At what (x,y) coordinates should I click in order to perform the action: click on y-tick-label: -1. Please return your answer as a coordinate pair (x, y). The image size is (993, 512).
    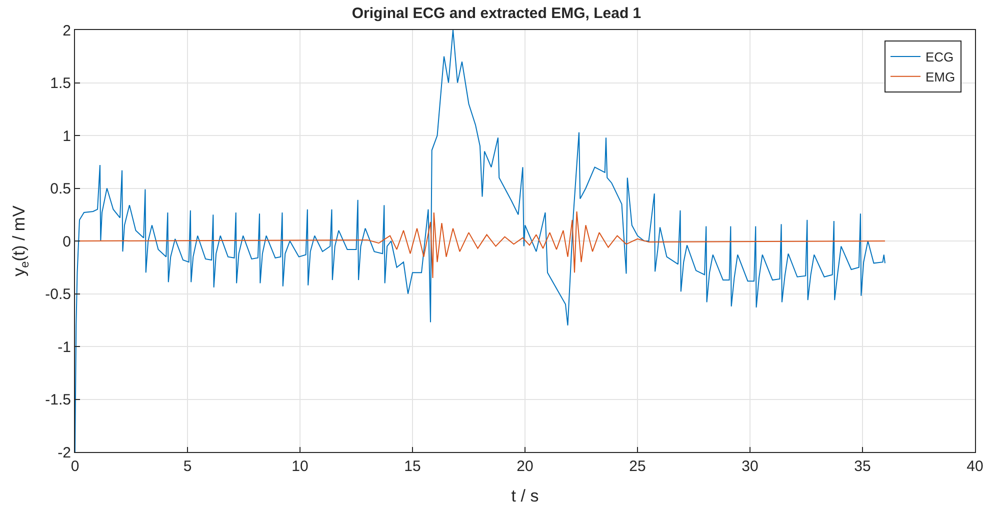
    Looking at the image, I should click on (64, 347).